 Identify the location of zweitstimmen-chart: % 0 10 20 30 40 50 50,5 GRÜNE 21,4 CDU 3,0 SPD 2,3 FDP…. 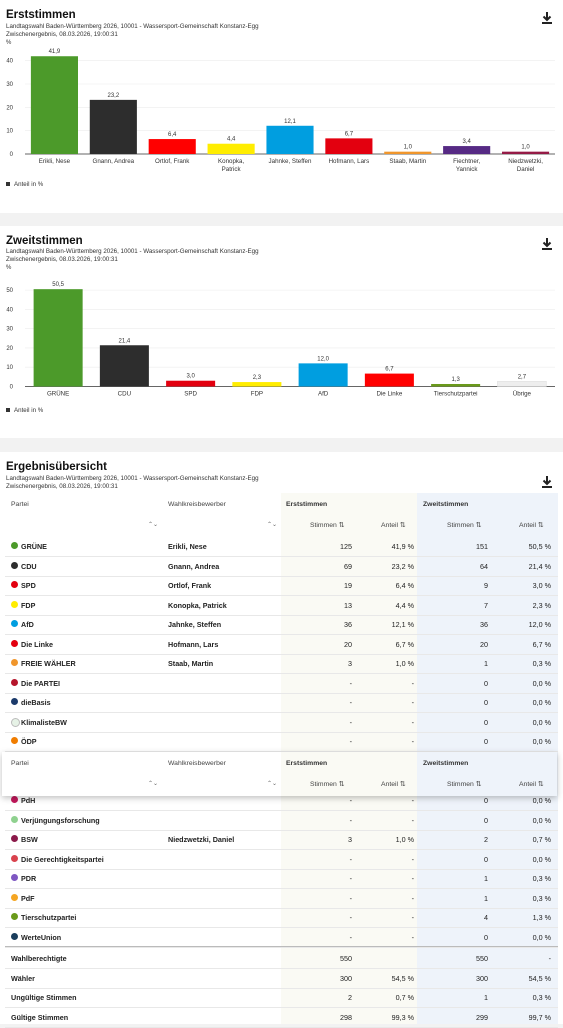
(280, 331).